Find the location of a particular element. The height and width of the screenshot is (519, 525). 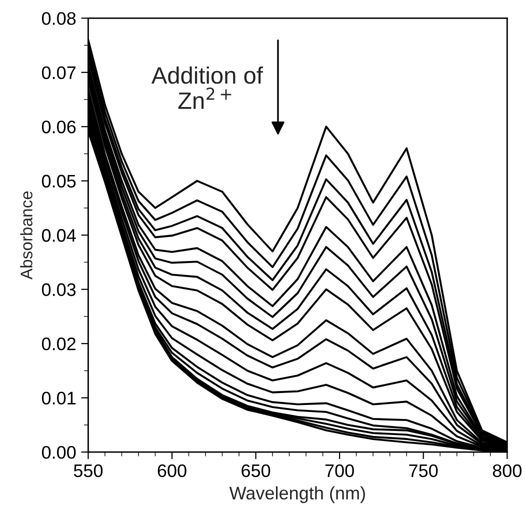

y-tick-label: 0.06 is located at coordinates (59, 127).